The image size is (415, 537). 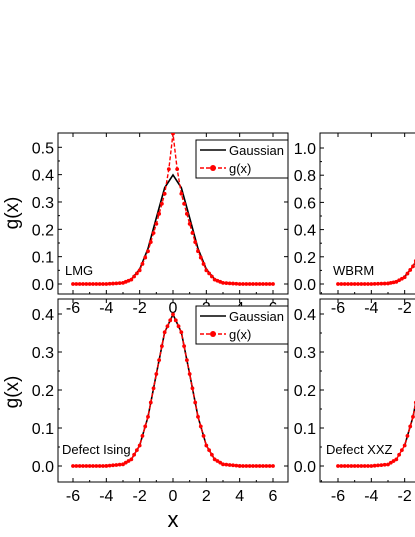 I want to click on x-tick-label: 0, so click(x=173, y=308).